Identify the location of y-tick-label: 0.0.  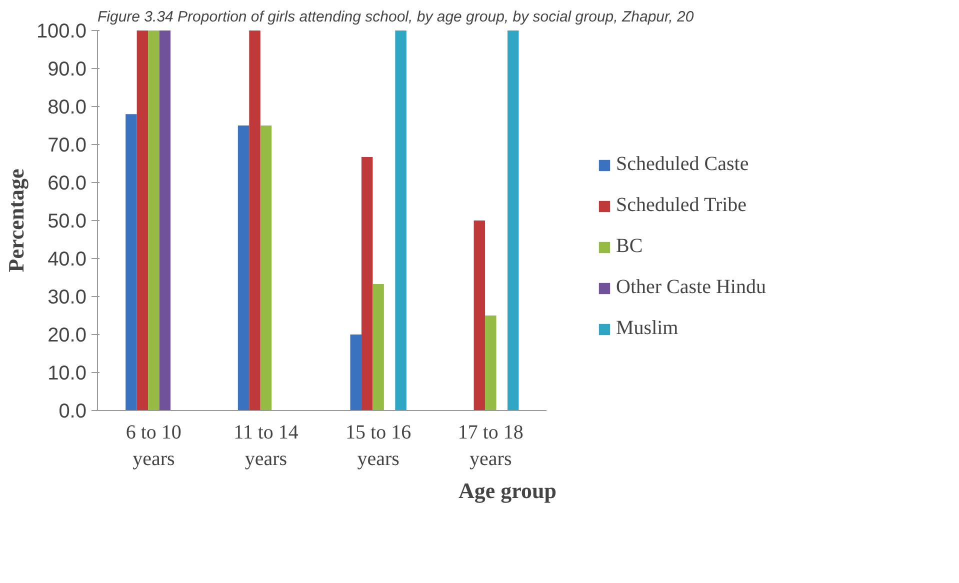
(72, 411).